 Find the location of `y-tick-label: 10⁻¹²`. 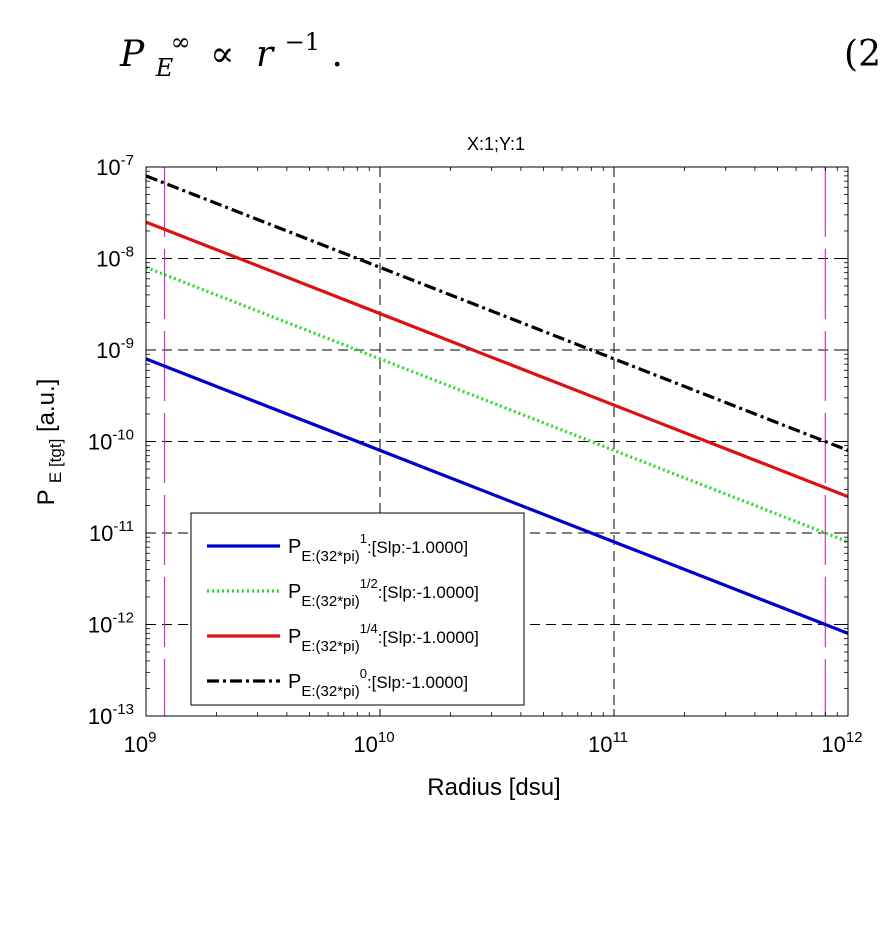

y-tick-label: 10⁻¹² is located at coordinates (111, 624).